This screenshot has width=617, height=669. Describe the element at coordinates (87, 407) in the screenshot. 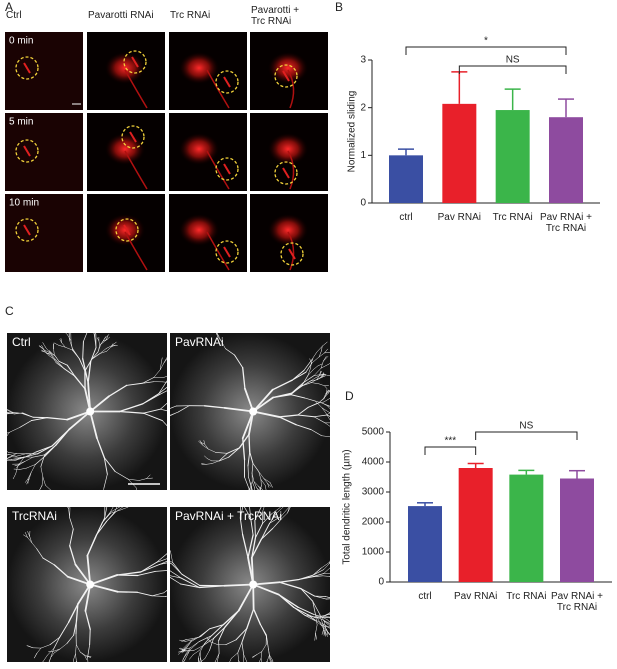

I see `neuron-image` at that location.